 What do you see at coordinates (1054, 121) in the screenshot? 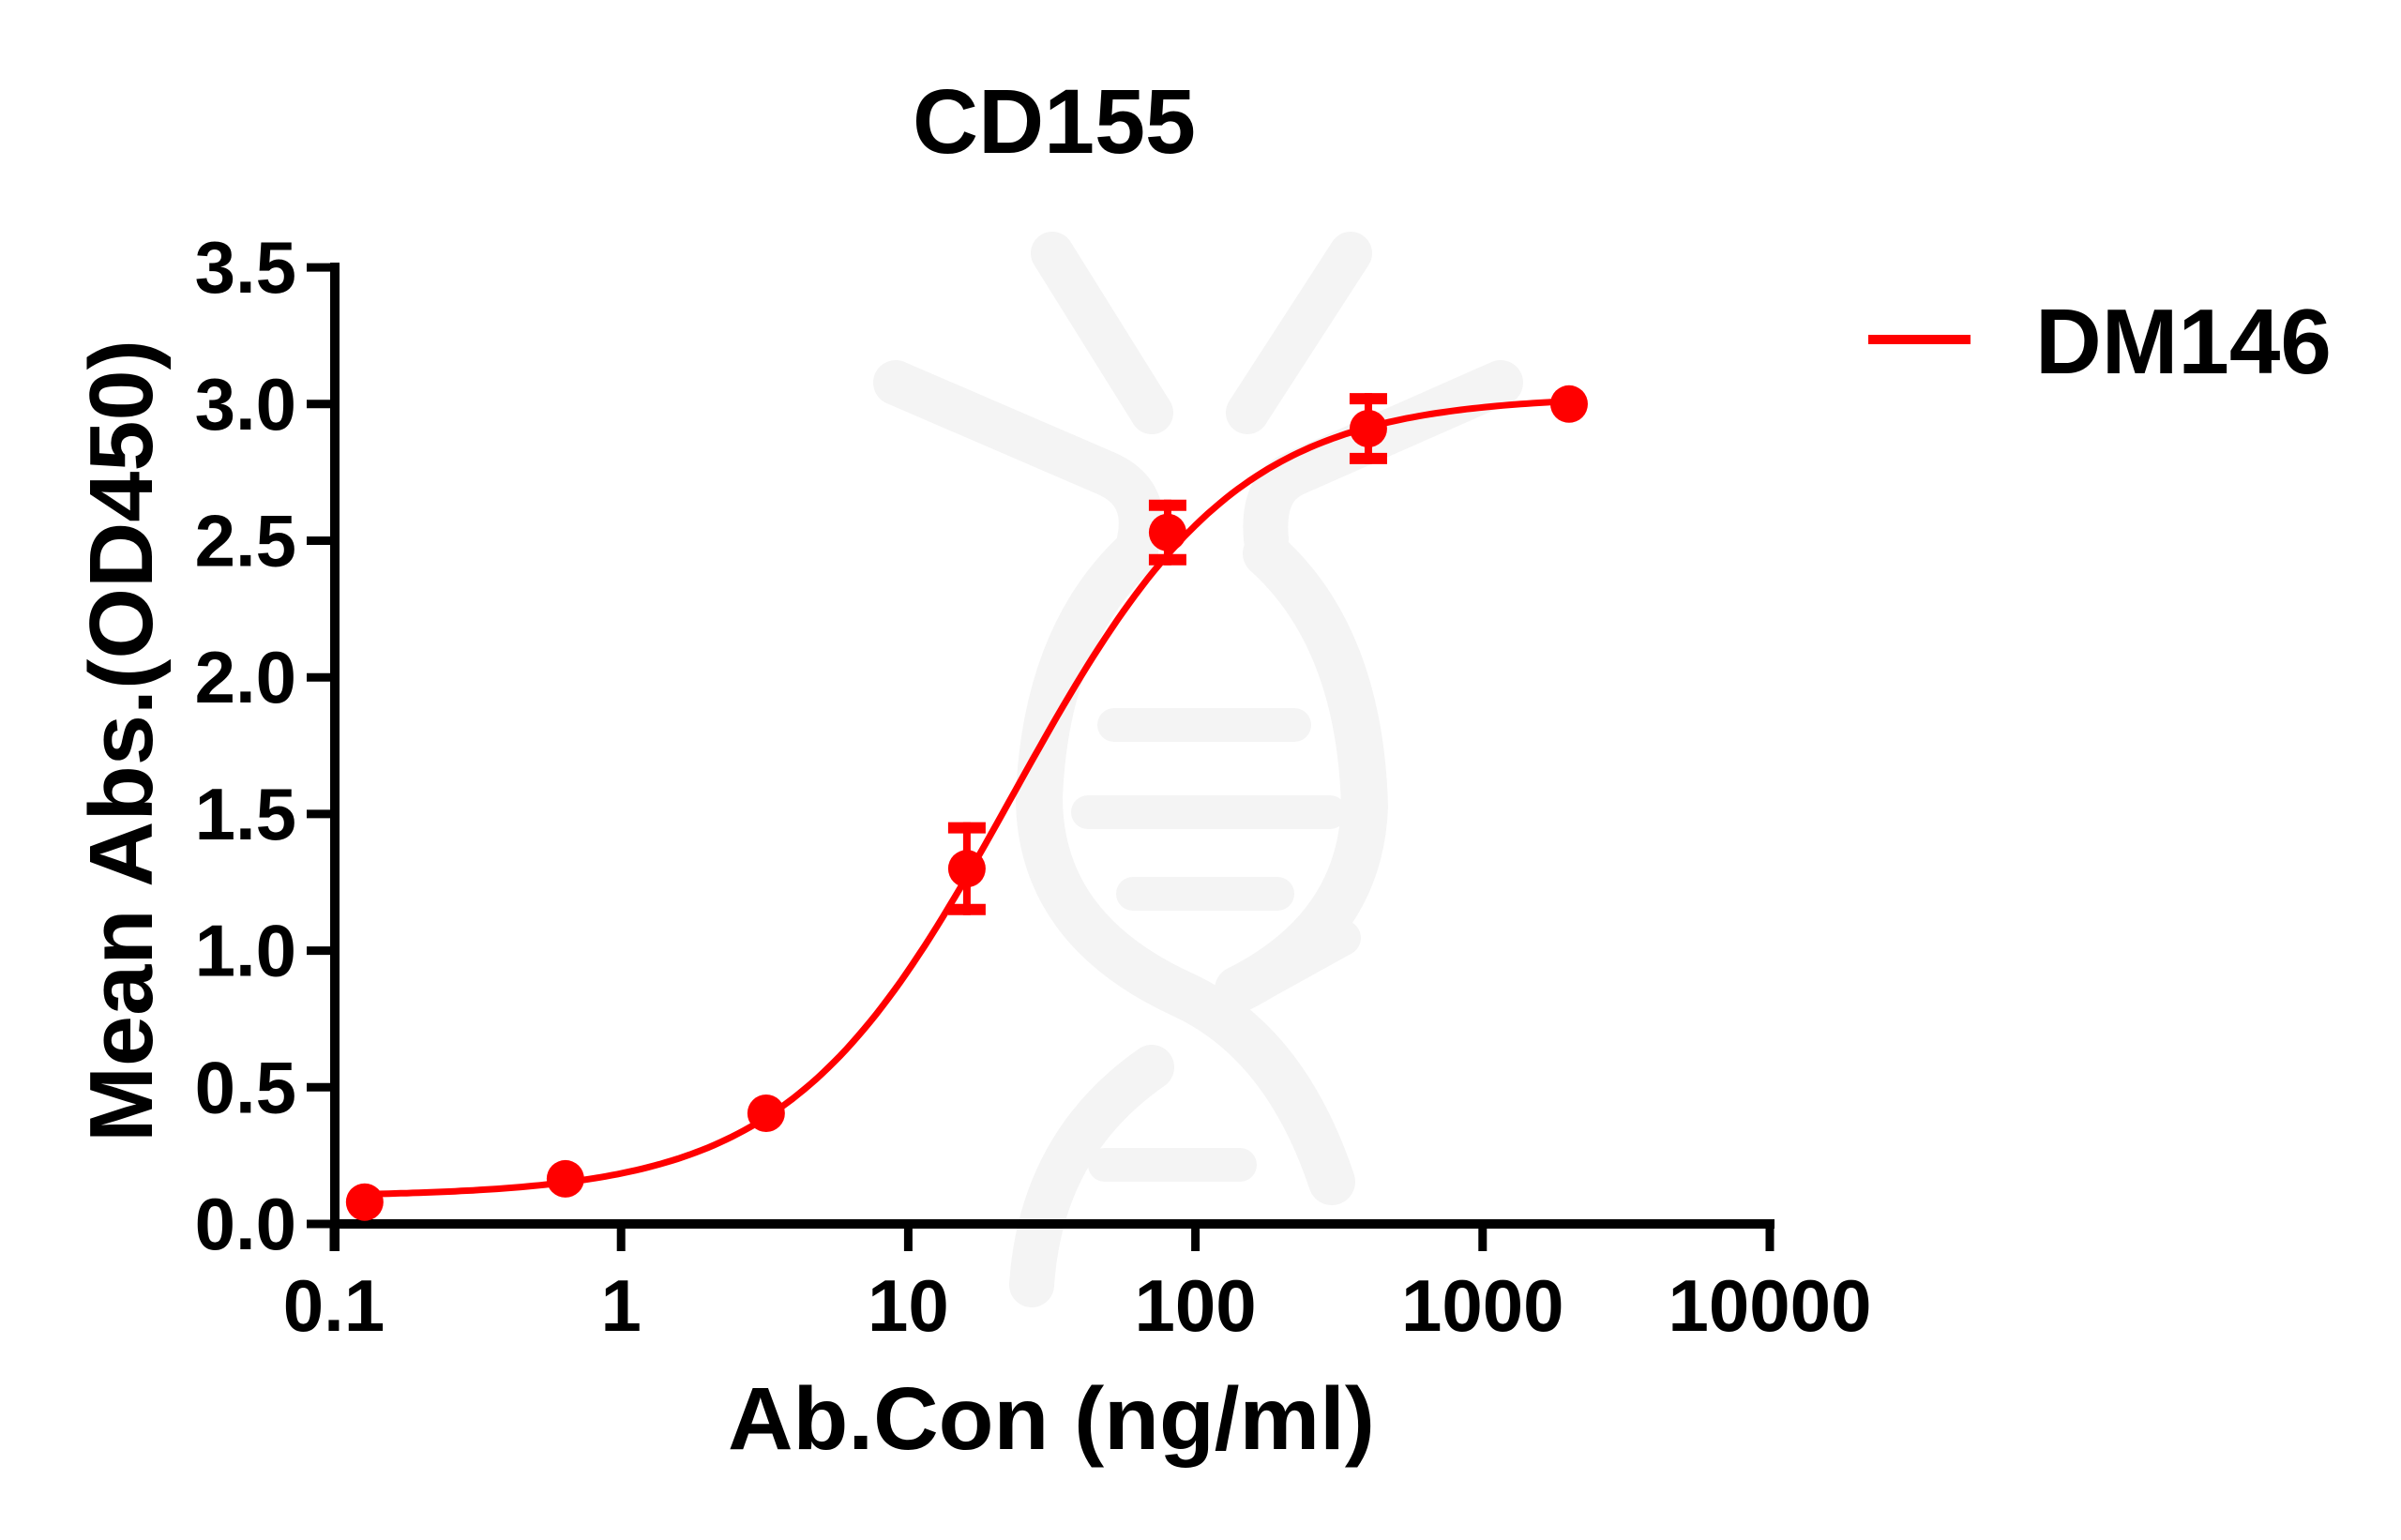
I see `chart-title: CD155` at bounding box center [1054, 121].